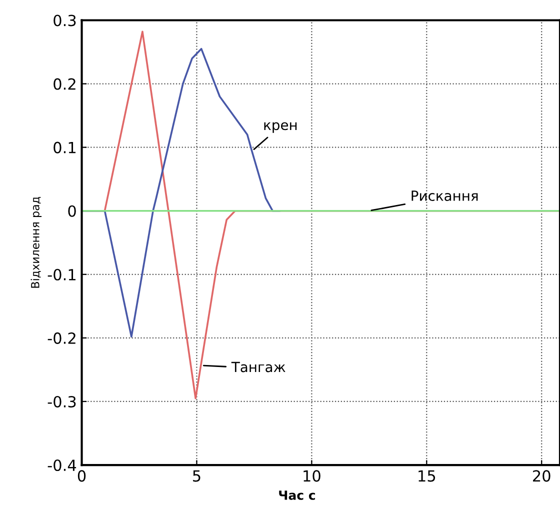  Describe the element at coordinates (427, 476) in the screenshot. I see `x-tick-label: 15` at that location.